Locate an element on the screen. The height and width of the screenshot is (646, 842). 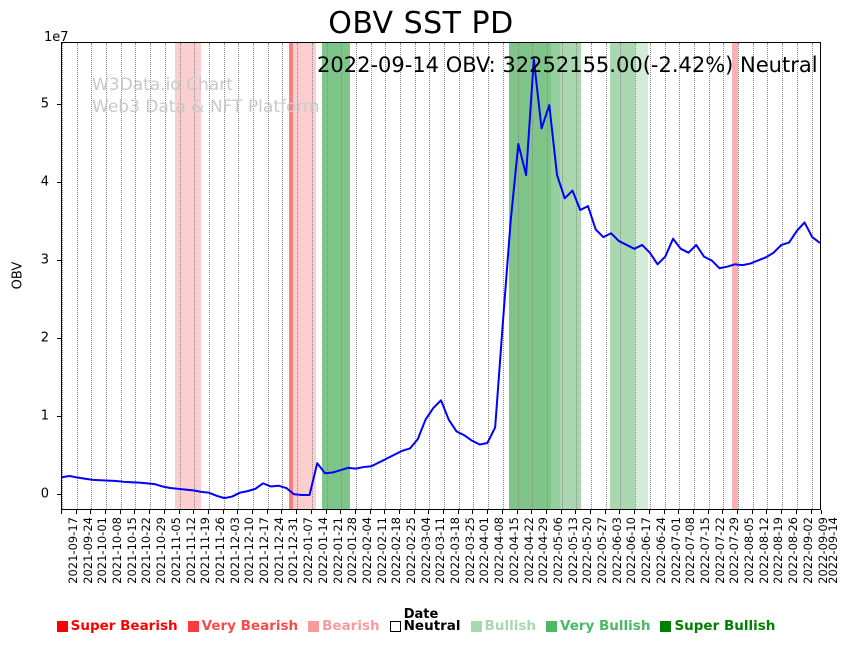
legend-label: Bearish is located at coordinates (351, 626).